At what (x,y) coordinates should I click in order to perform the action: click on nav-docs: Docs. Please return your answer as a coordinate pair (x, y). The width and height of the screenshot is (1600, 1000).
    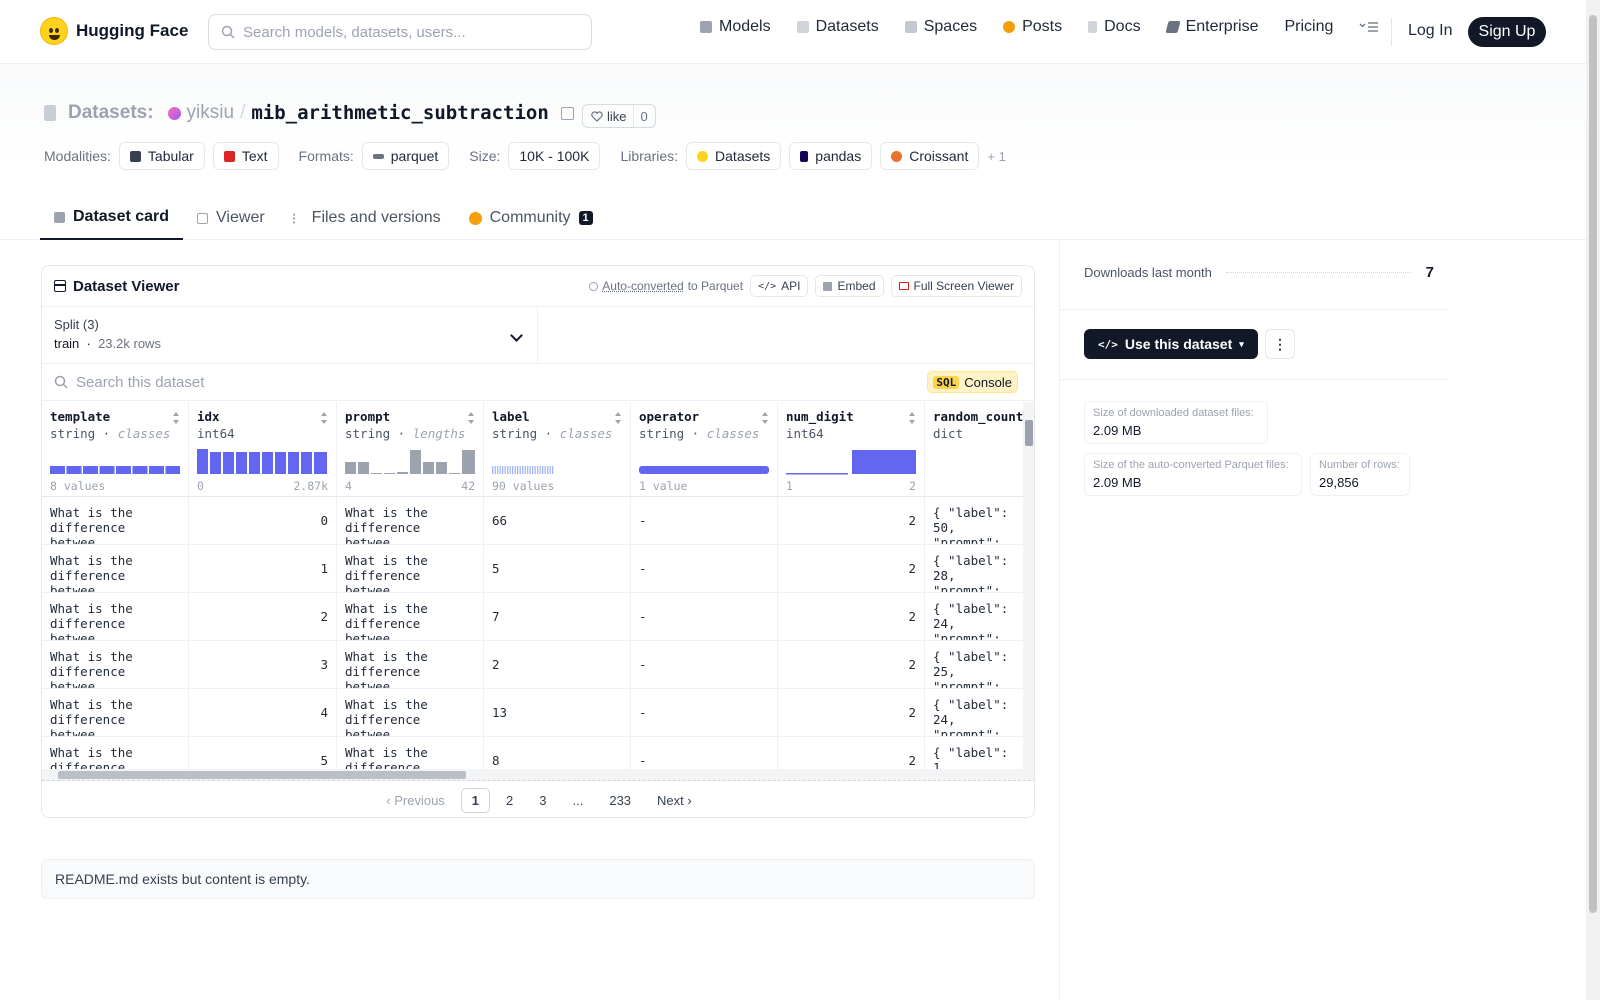
    Looking at the image, I should click on (1114, 27).